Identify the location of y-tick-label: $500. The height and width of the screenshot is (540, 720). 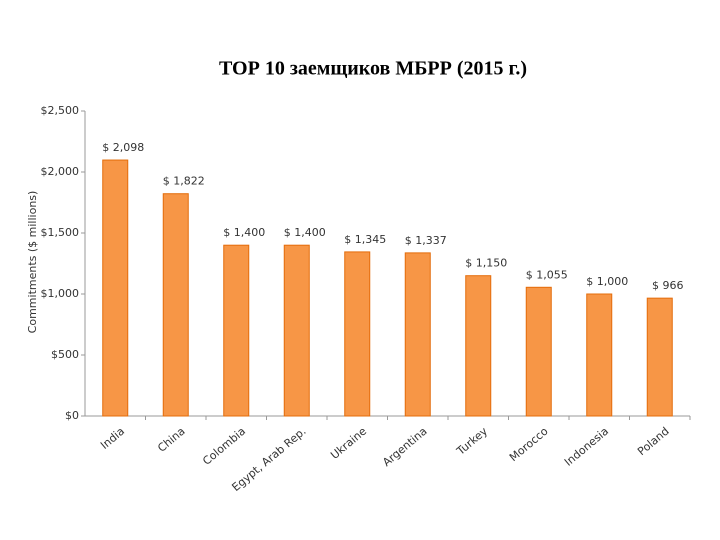
(65, 354).